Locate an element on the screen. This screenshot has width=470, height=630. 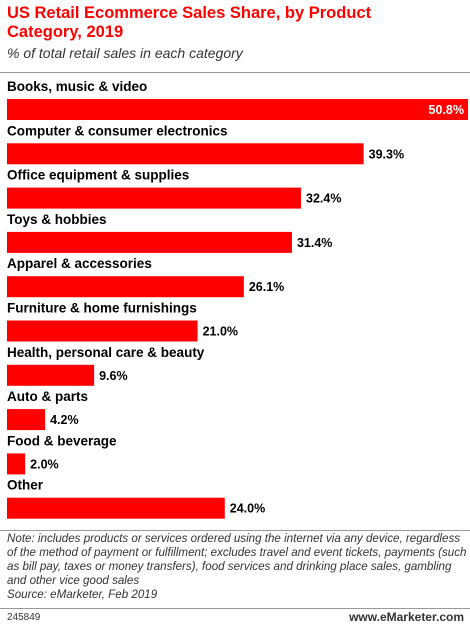
value-label: 4.2% is located at coordinates (64, 420).